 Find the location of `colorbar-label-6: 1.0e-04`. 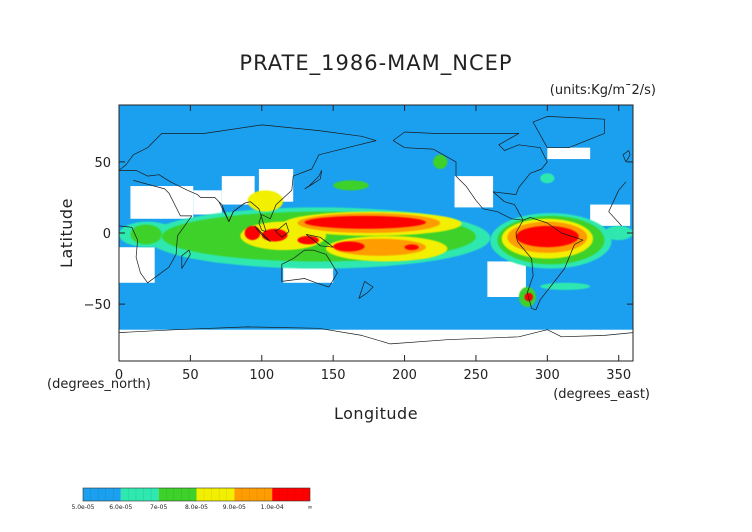

colorbar-label-6: 1.0e-04 is located at coordinates (272, 507).